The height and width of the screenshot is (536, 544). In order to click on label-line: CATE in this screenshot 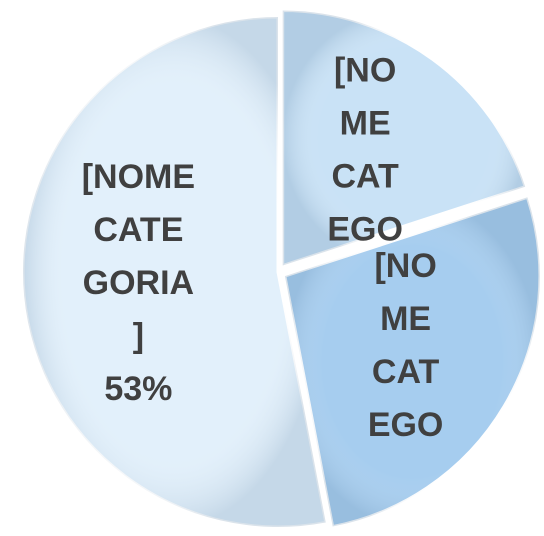, I will do `click(138, 230)`.